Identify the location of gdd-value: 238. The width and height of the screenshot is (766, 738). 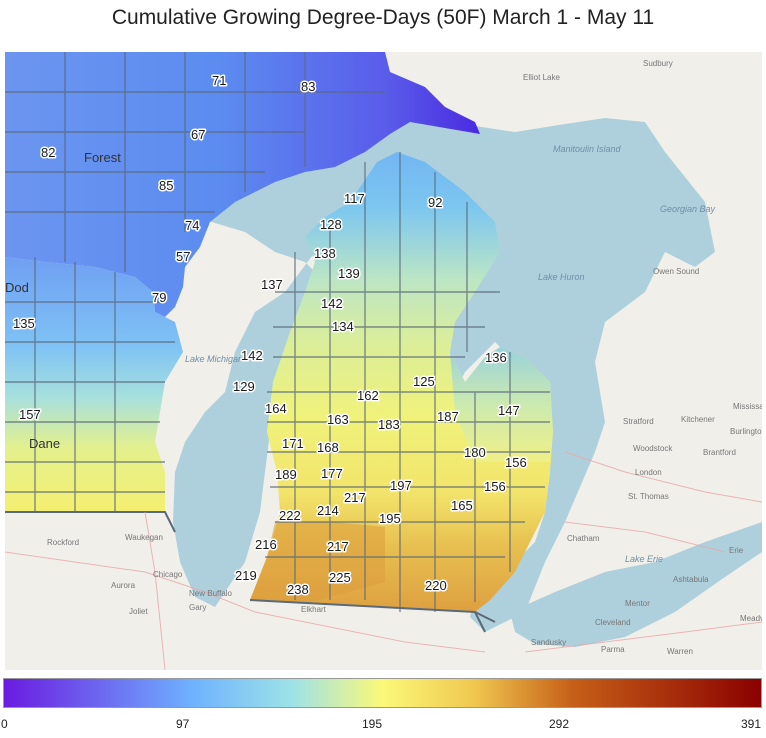
(298, 589).